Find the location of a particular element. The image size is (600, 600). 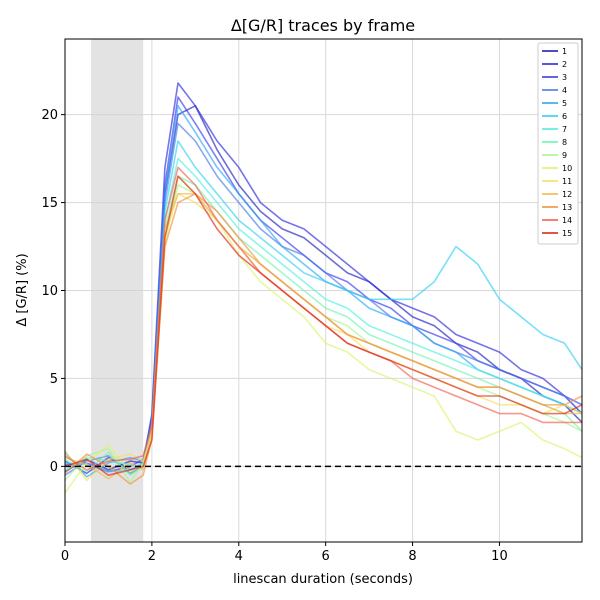

legend-box is located at coordinates (558, 143).